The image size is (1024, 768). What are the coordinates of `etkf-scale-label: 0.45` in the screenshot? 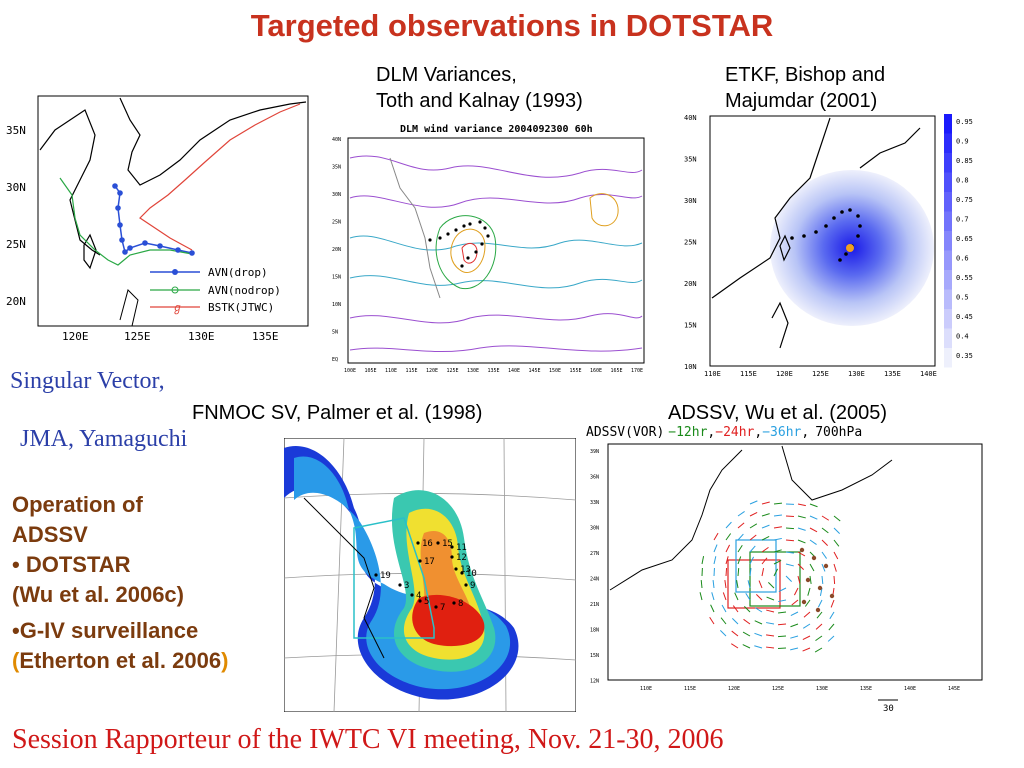 It's located at (964, 317).